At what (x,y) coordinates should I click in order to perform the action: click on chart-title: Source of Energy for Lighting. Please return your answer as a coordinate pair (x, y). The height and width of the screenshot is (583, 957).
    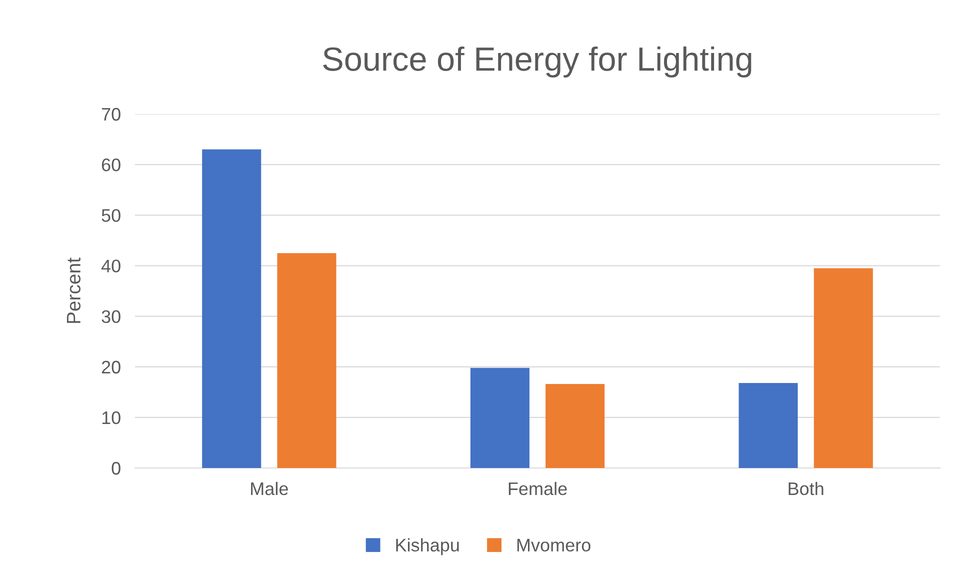
    Looking at the image, I should click on (537, 62).